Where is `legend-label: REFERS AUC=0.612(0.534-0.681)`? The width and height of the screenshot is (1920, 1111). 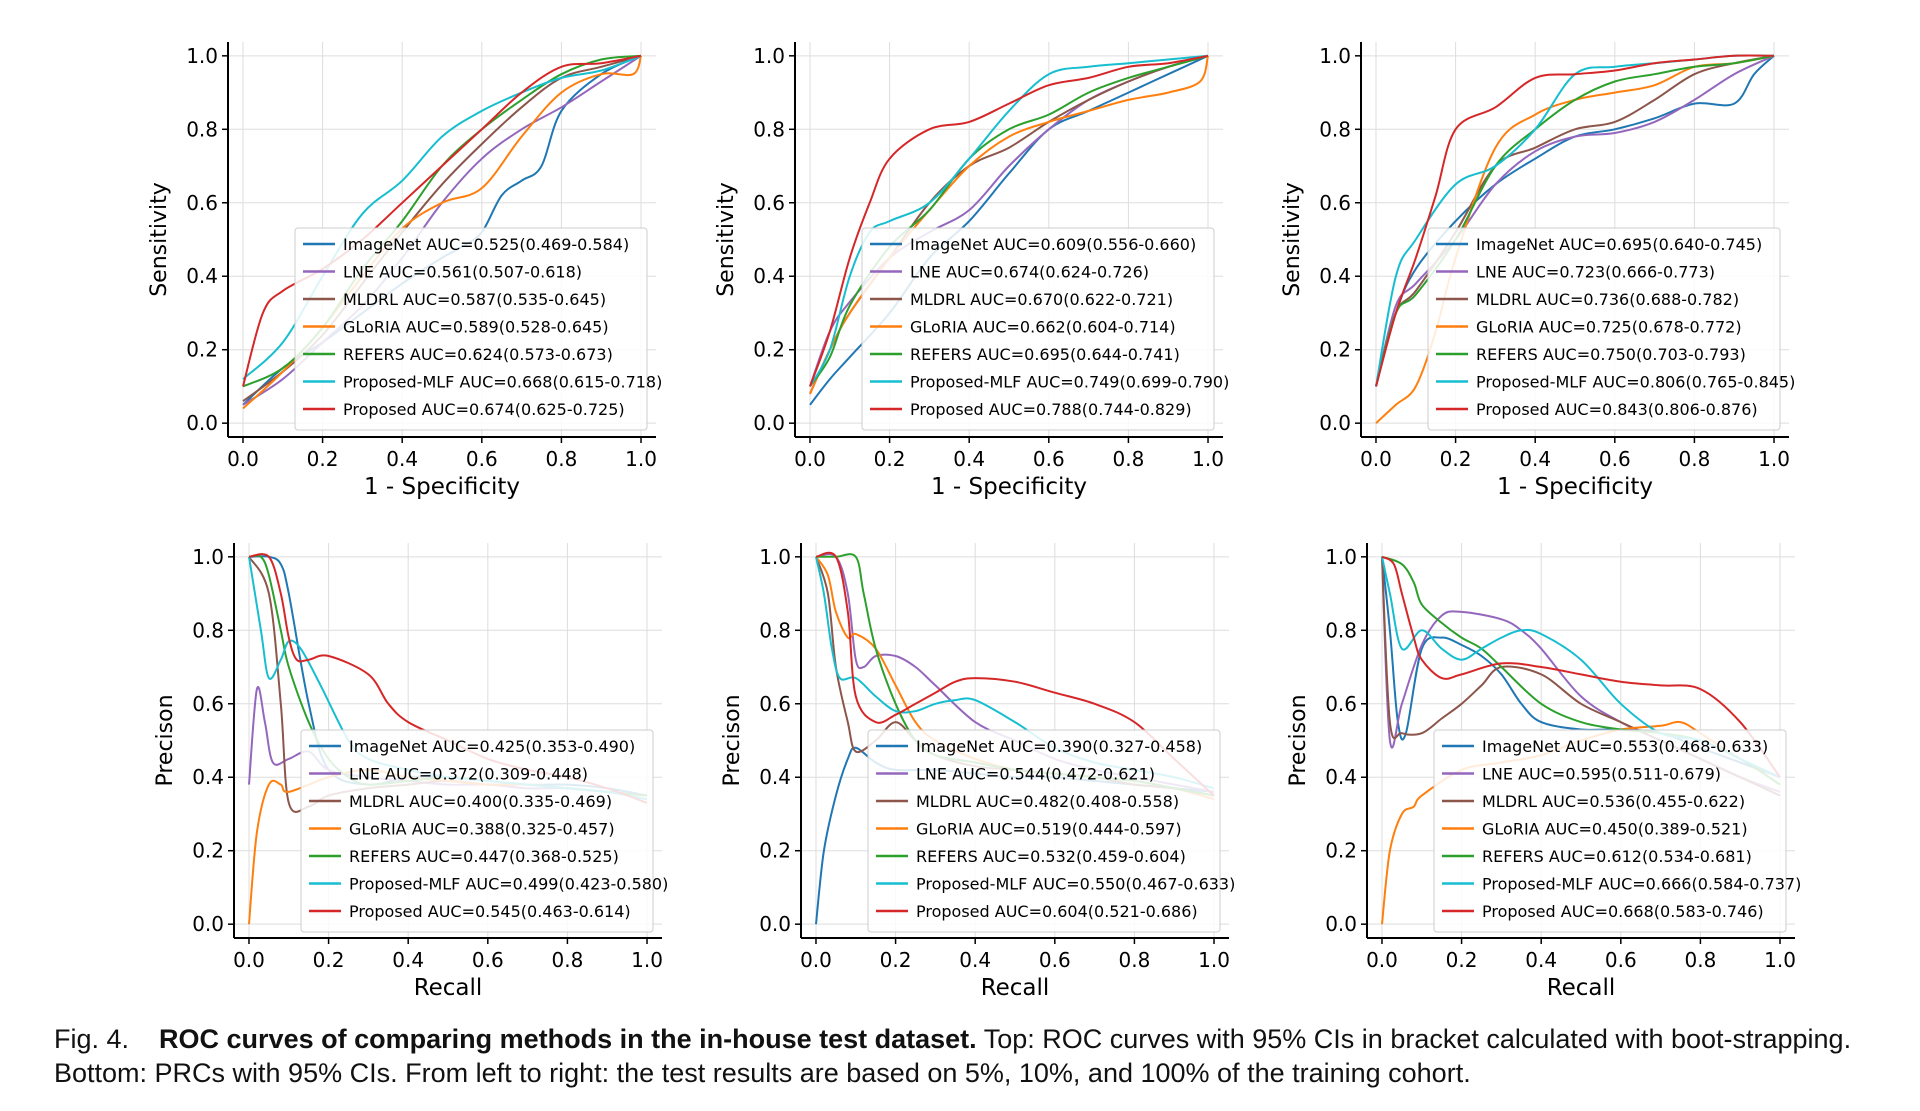 legend-label: REFERS AUC=0.612(0.534-0.681) is located at coordinates (1617, 856).